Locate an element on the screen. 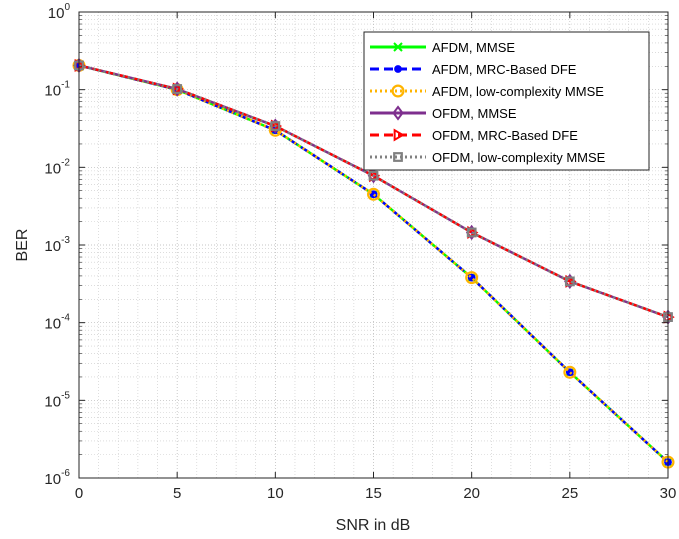 This screenshot has height=539, width=679. y-tick-labels: 10⁻⁶ 10⁻⁵ 10⁻⁴ 10⁻³ 10⁻² 10⁻¹ 10⁰ is located at coordinates (57, 245).